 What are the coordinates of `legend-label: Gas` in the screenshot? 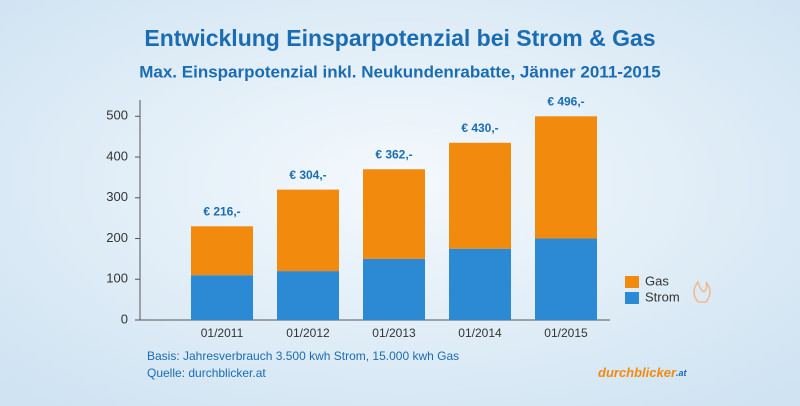 It's located at (657, 280).